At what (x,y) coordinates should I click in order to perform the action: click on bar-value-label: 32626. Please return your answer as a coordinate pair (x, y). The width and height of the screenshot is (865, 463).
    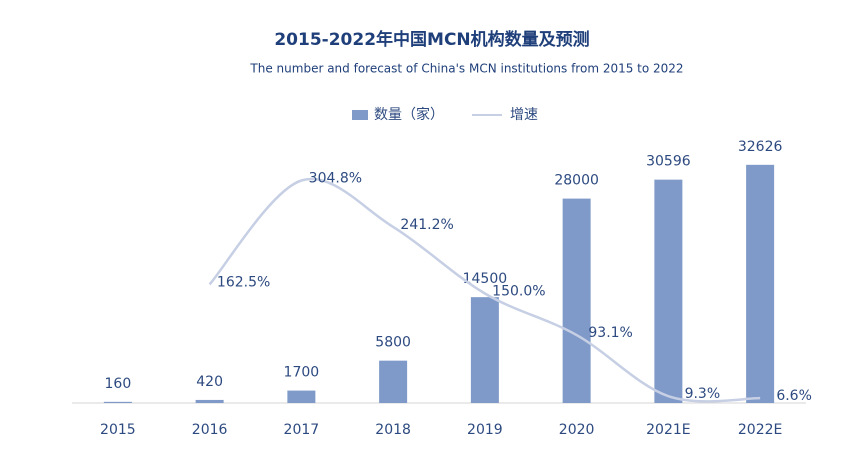
    Looking at the image, I should click on (760, 147).